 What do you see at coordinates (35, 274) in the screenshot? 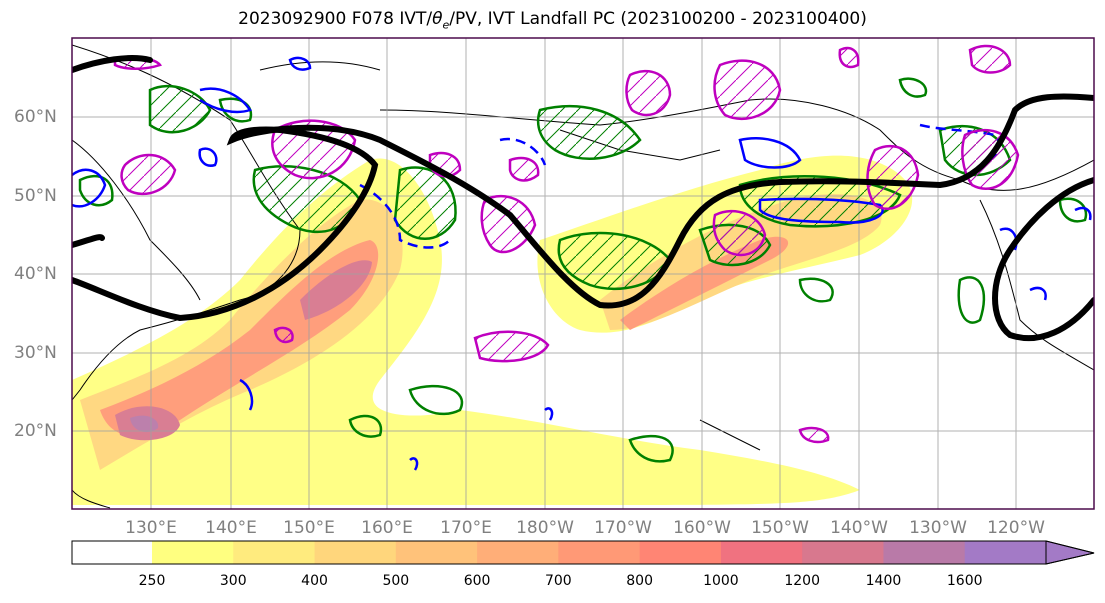
I see `lat-label: 40°N` at bounding box center [35, 274].